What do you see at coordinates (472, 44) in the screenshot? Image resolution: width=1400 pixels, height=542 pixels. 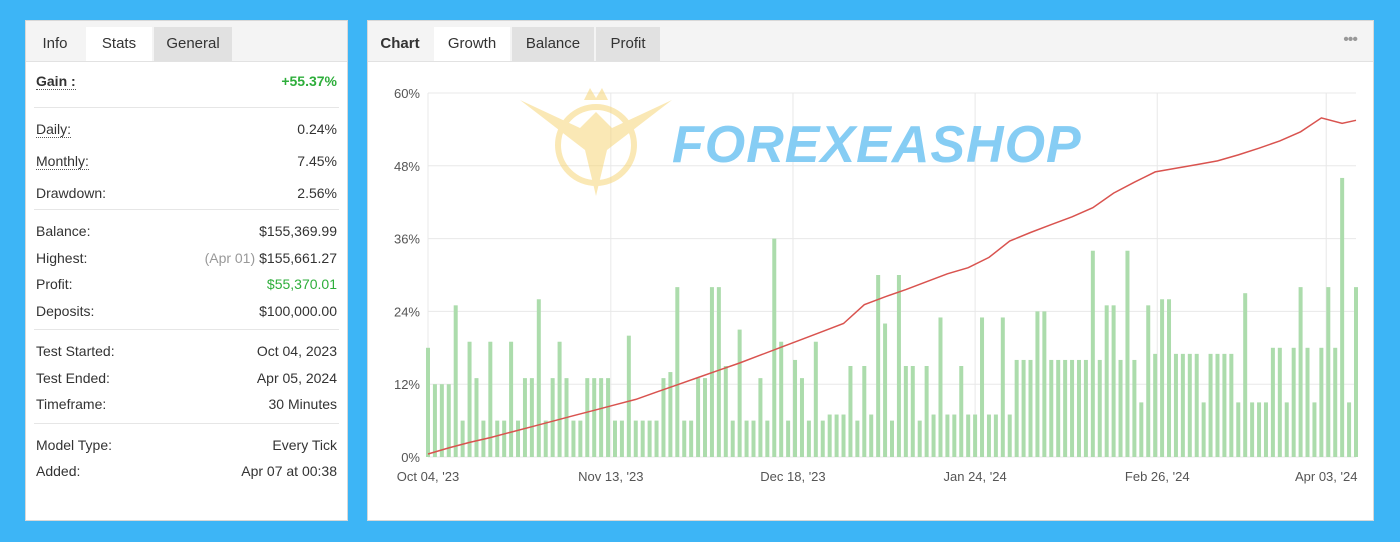 I see `tab: Growth` at bounding box center [472, 44].